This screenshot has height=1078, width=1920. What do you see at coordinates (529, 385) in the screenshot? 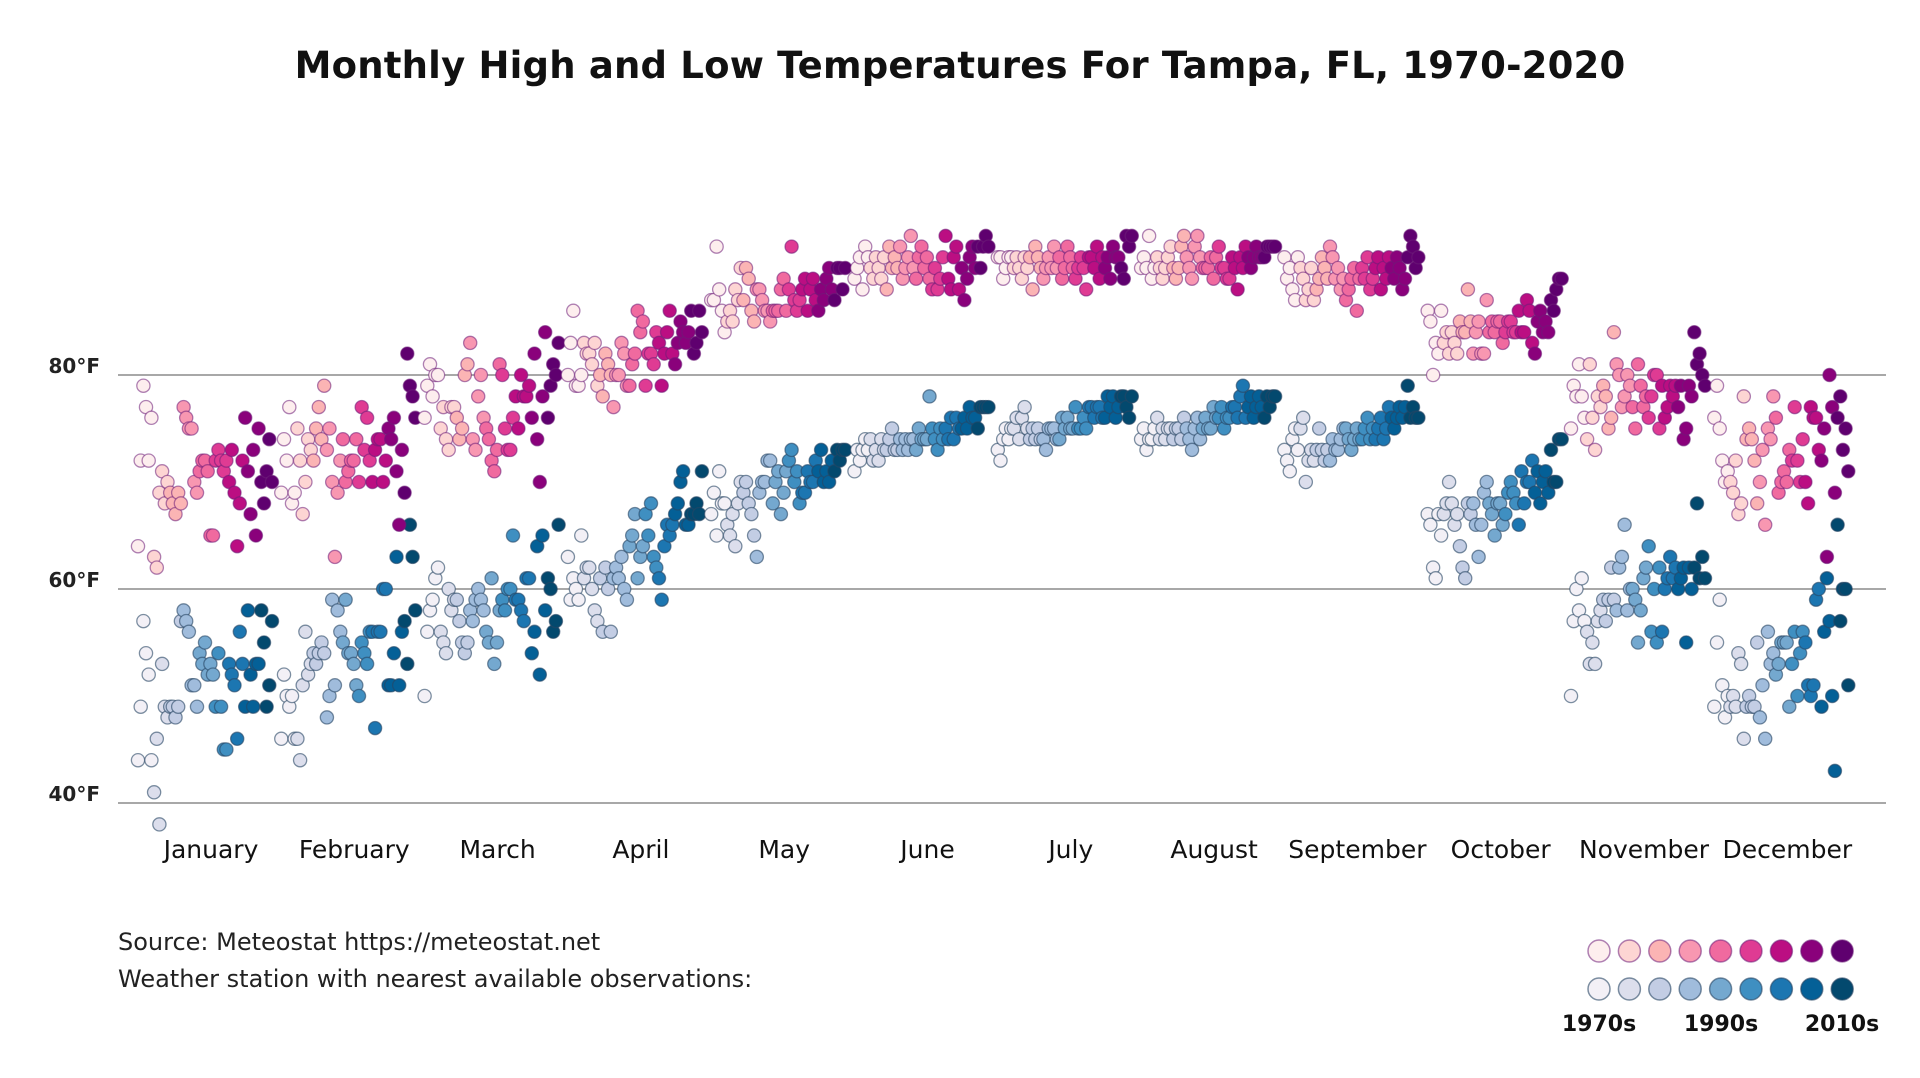
I see `high-point-march-2009` at bounding box center [529, 385].